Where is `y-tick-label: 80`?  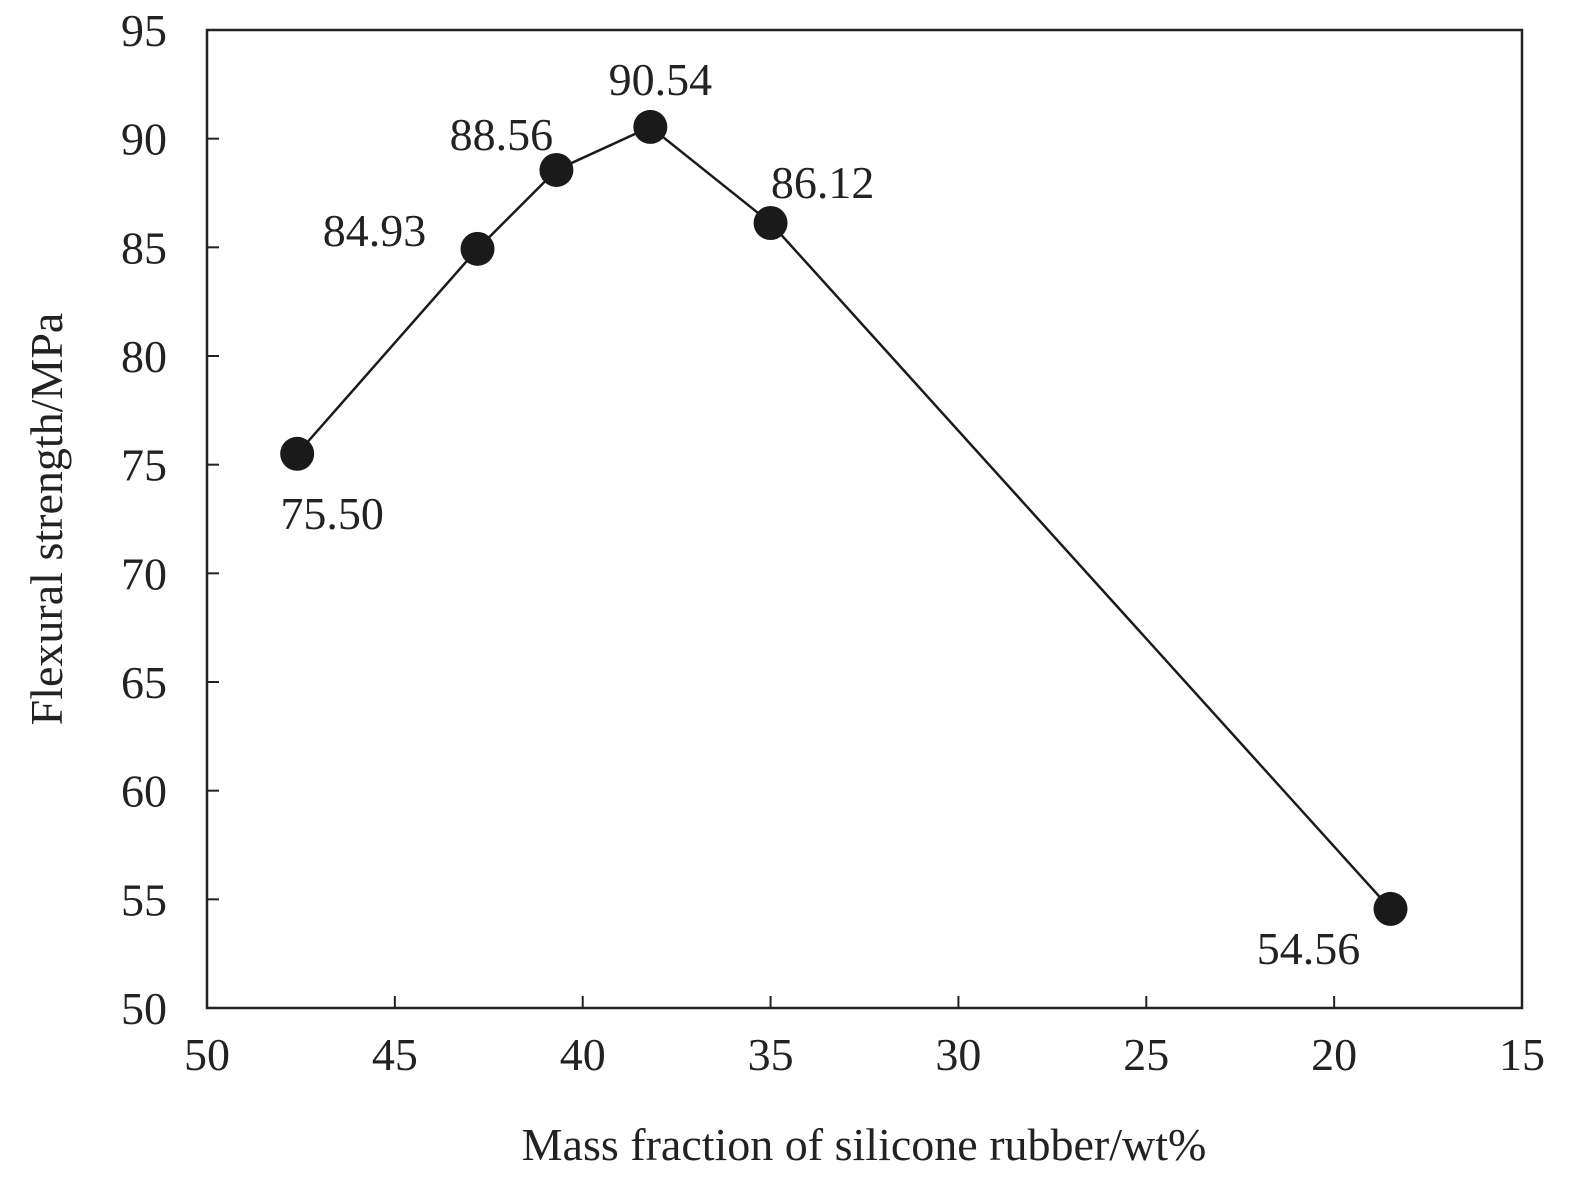 y-tick-label: 80 is located at coordinates (144, 356).